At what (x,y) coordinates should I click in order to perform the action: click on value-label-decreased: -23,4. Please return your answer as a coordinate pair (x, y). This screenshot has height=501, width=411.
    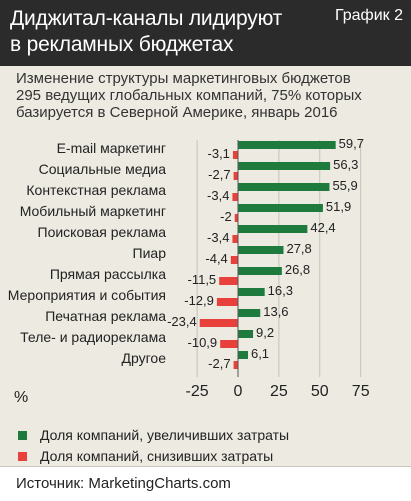
    Looking at the image, I should click on (182, 321).